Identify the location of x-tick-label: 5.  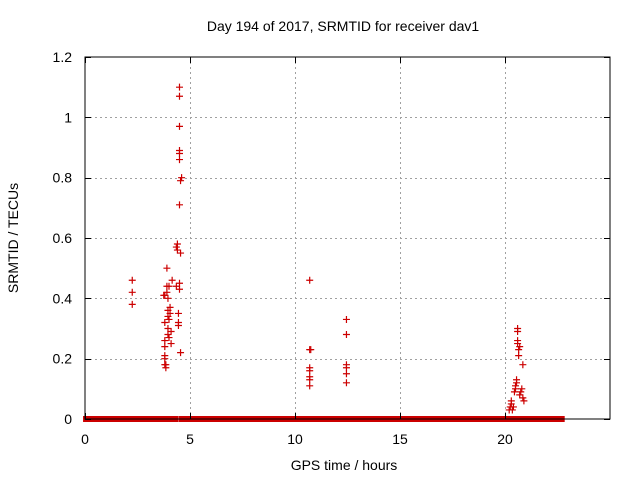
(190, 439).